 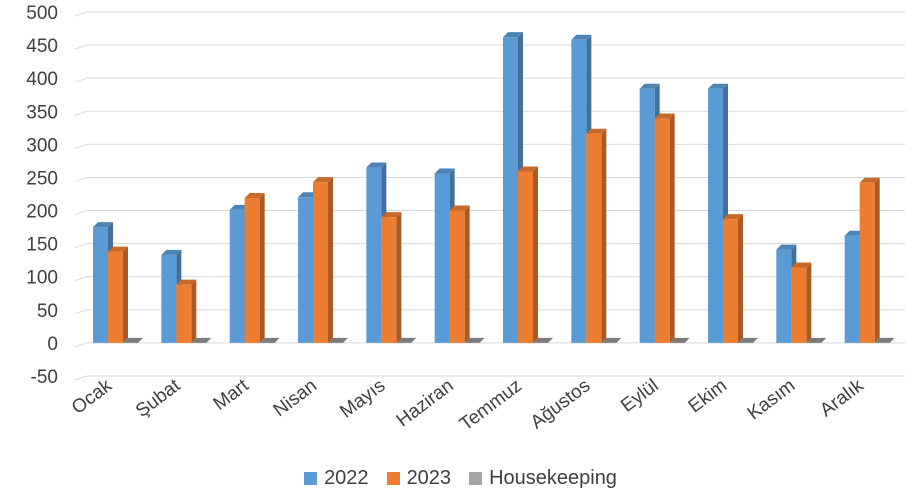 What do you see at coordinates (47, 311) in the screenshot?
I see `y-tick-label: 50` at bounding box center [47, 311].